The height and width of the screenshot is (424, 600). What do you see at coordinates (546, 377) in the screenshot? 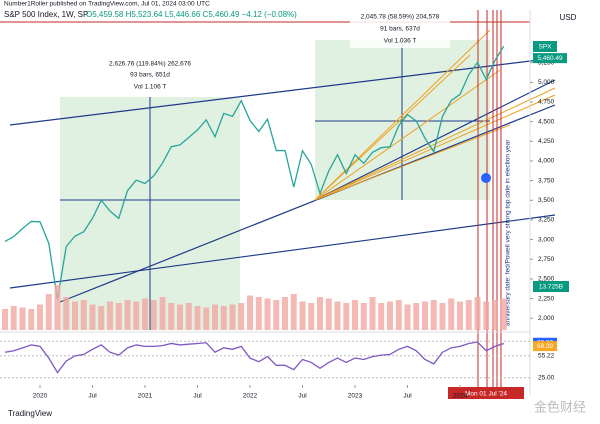
I see `rsi-tick-label: 25.00` at bounding box center [546, 377].